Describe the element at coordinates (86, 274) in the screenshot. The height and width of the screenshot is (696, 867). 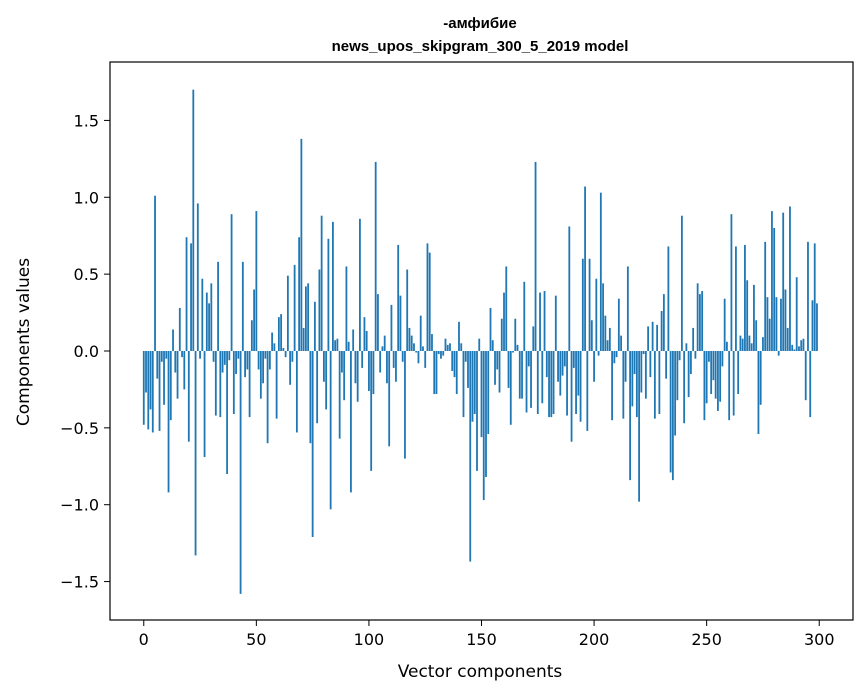
I see `y-tick-label: 0.5` at that location.